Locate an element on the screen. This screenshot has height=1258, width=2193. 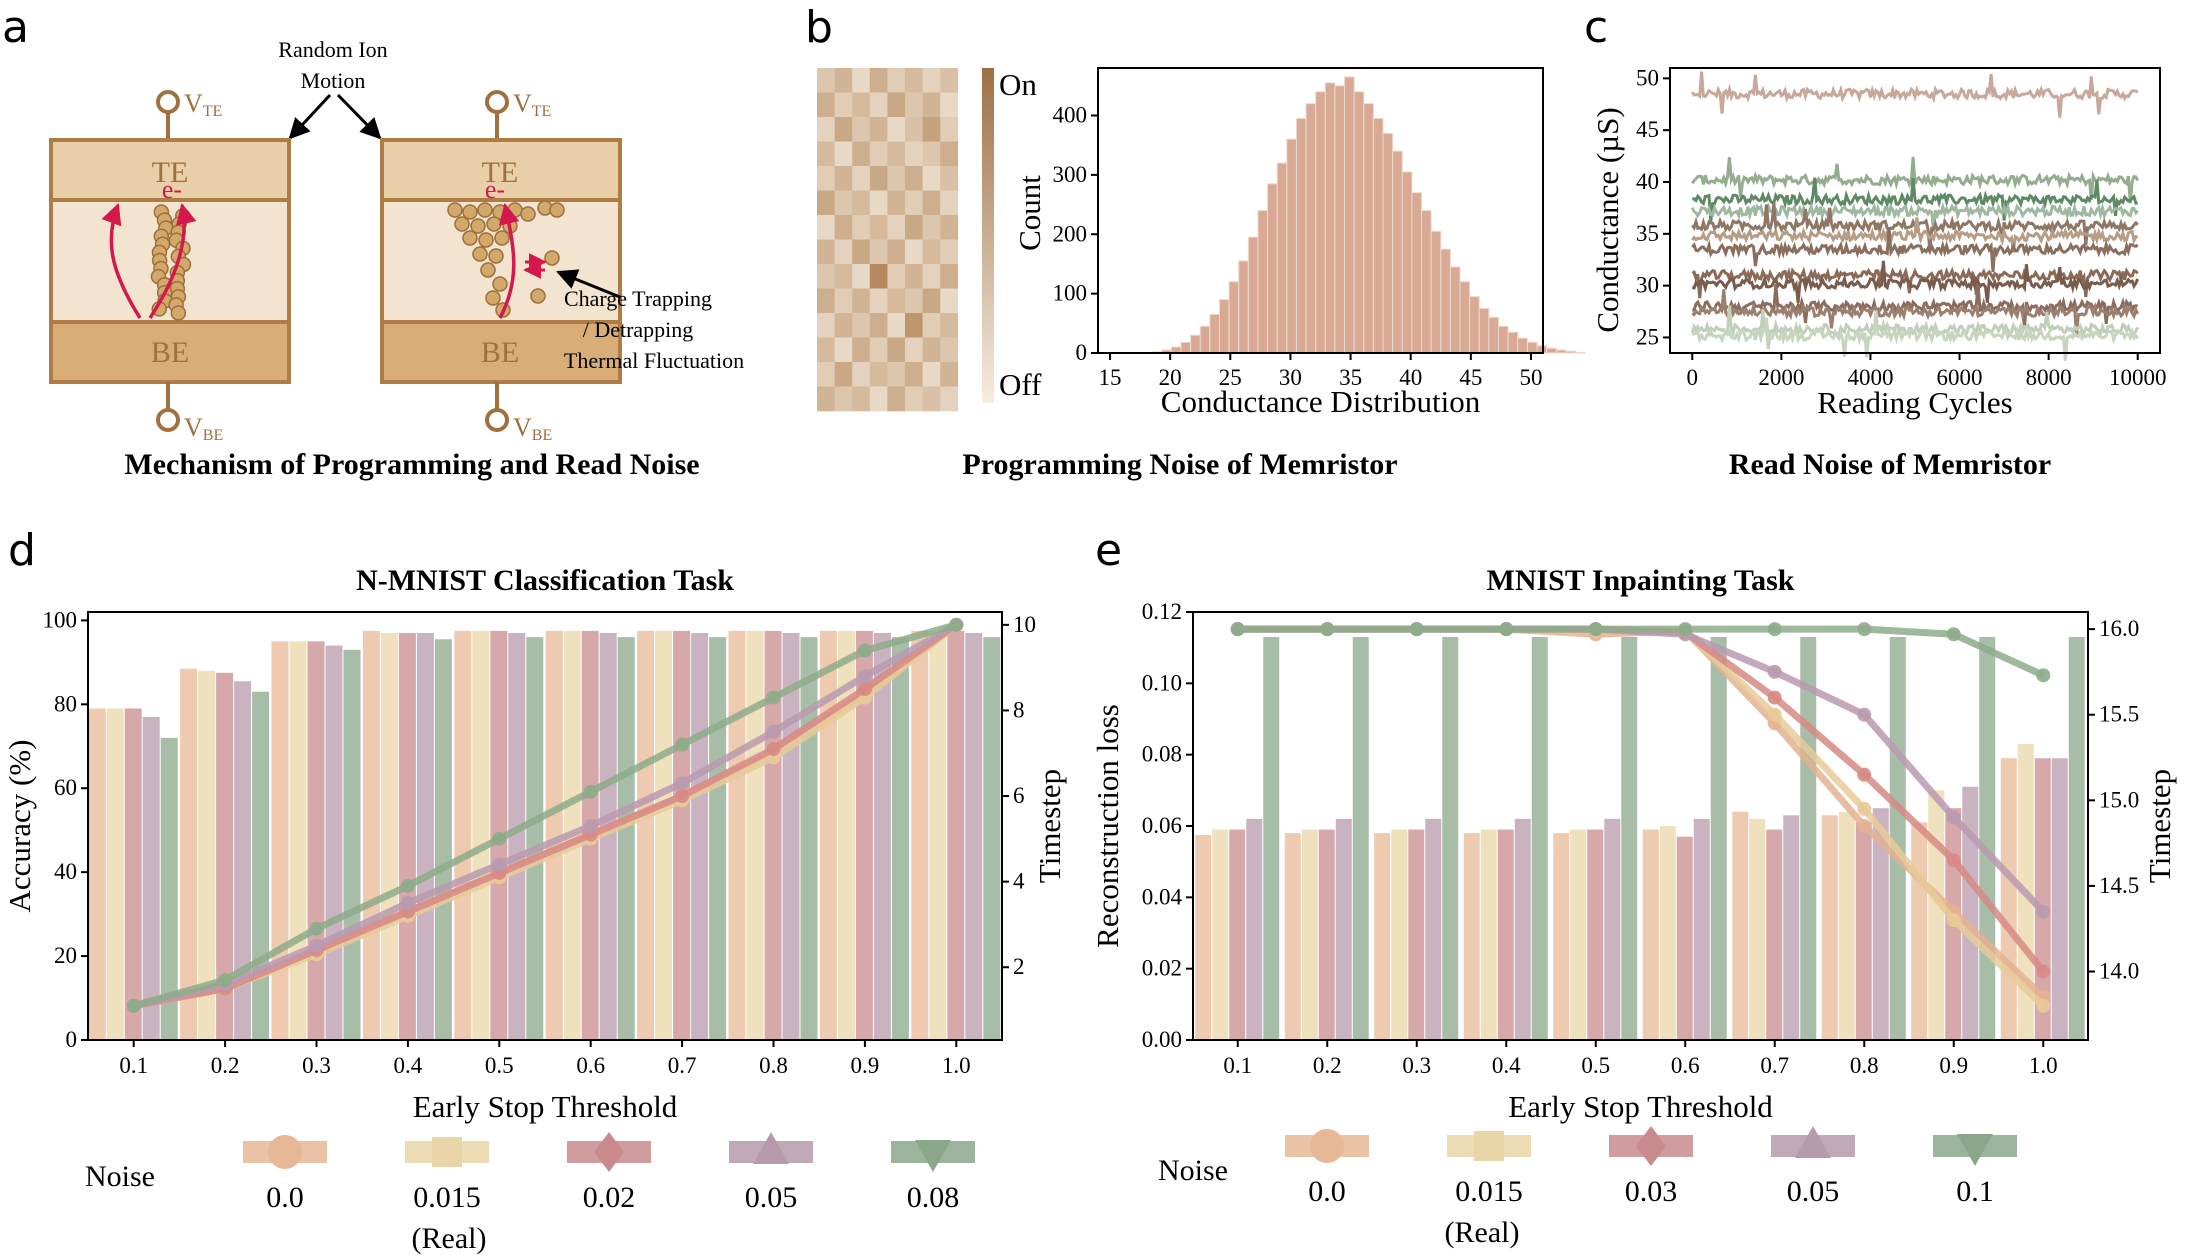
arrow-left is located at coordinates (310, 116).